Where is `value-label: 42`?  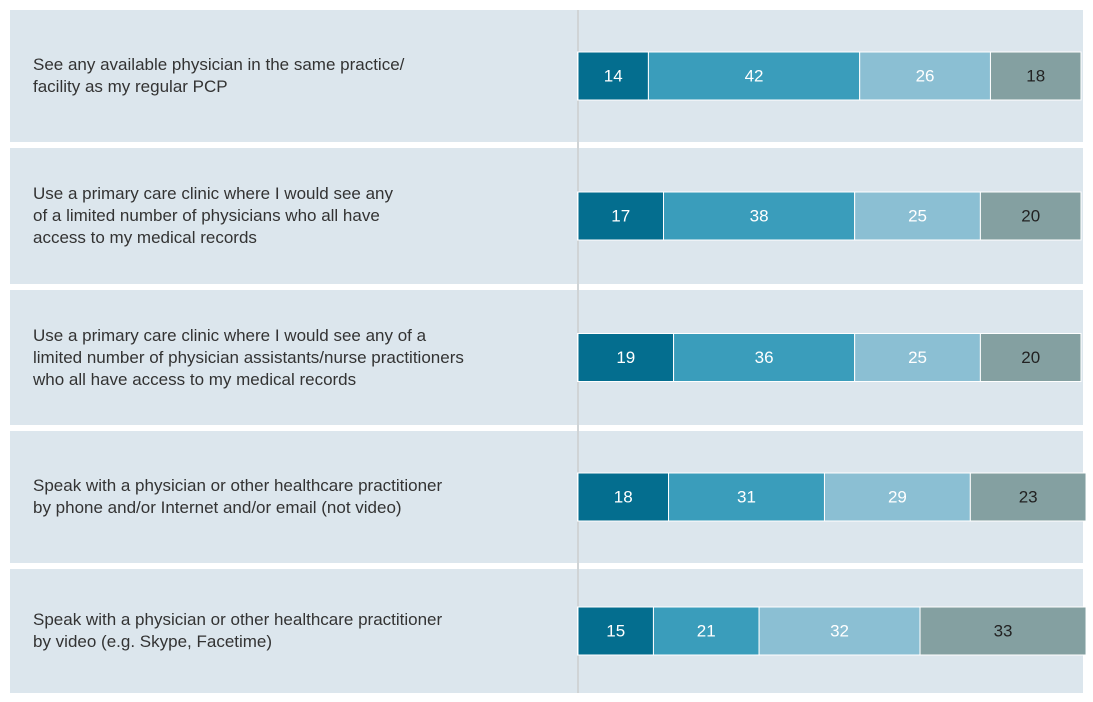
value-label: 42 is located at coordinates (754, 75).